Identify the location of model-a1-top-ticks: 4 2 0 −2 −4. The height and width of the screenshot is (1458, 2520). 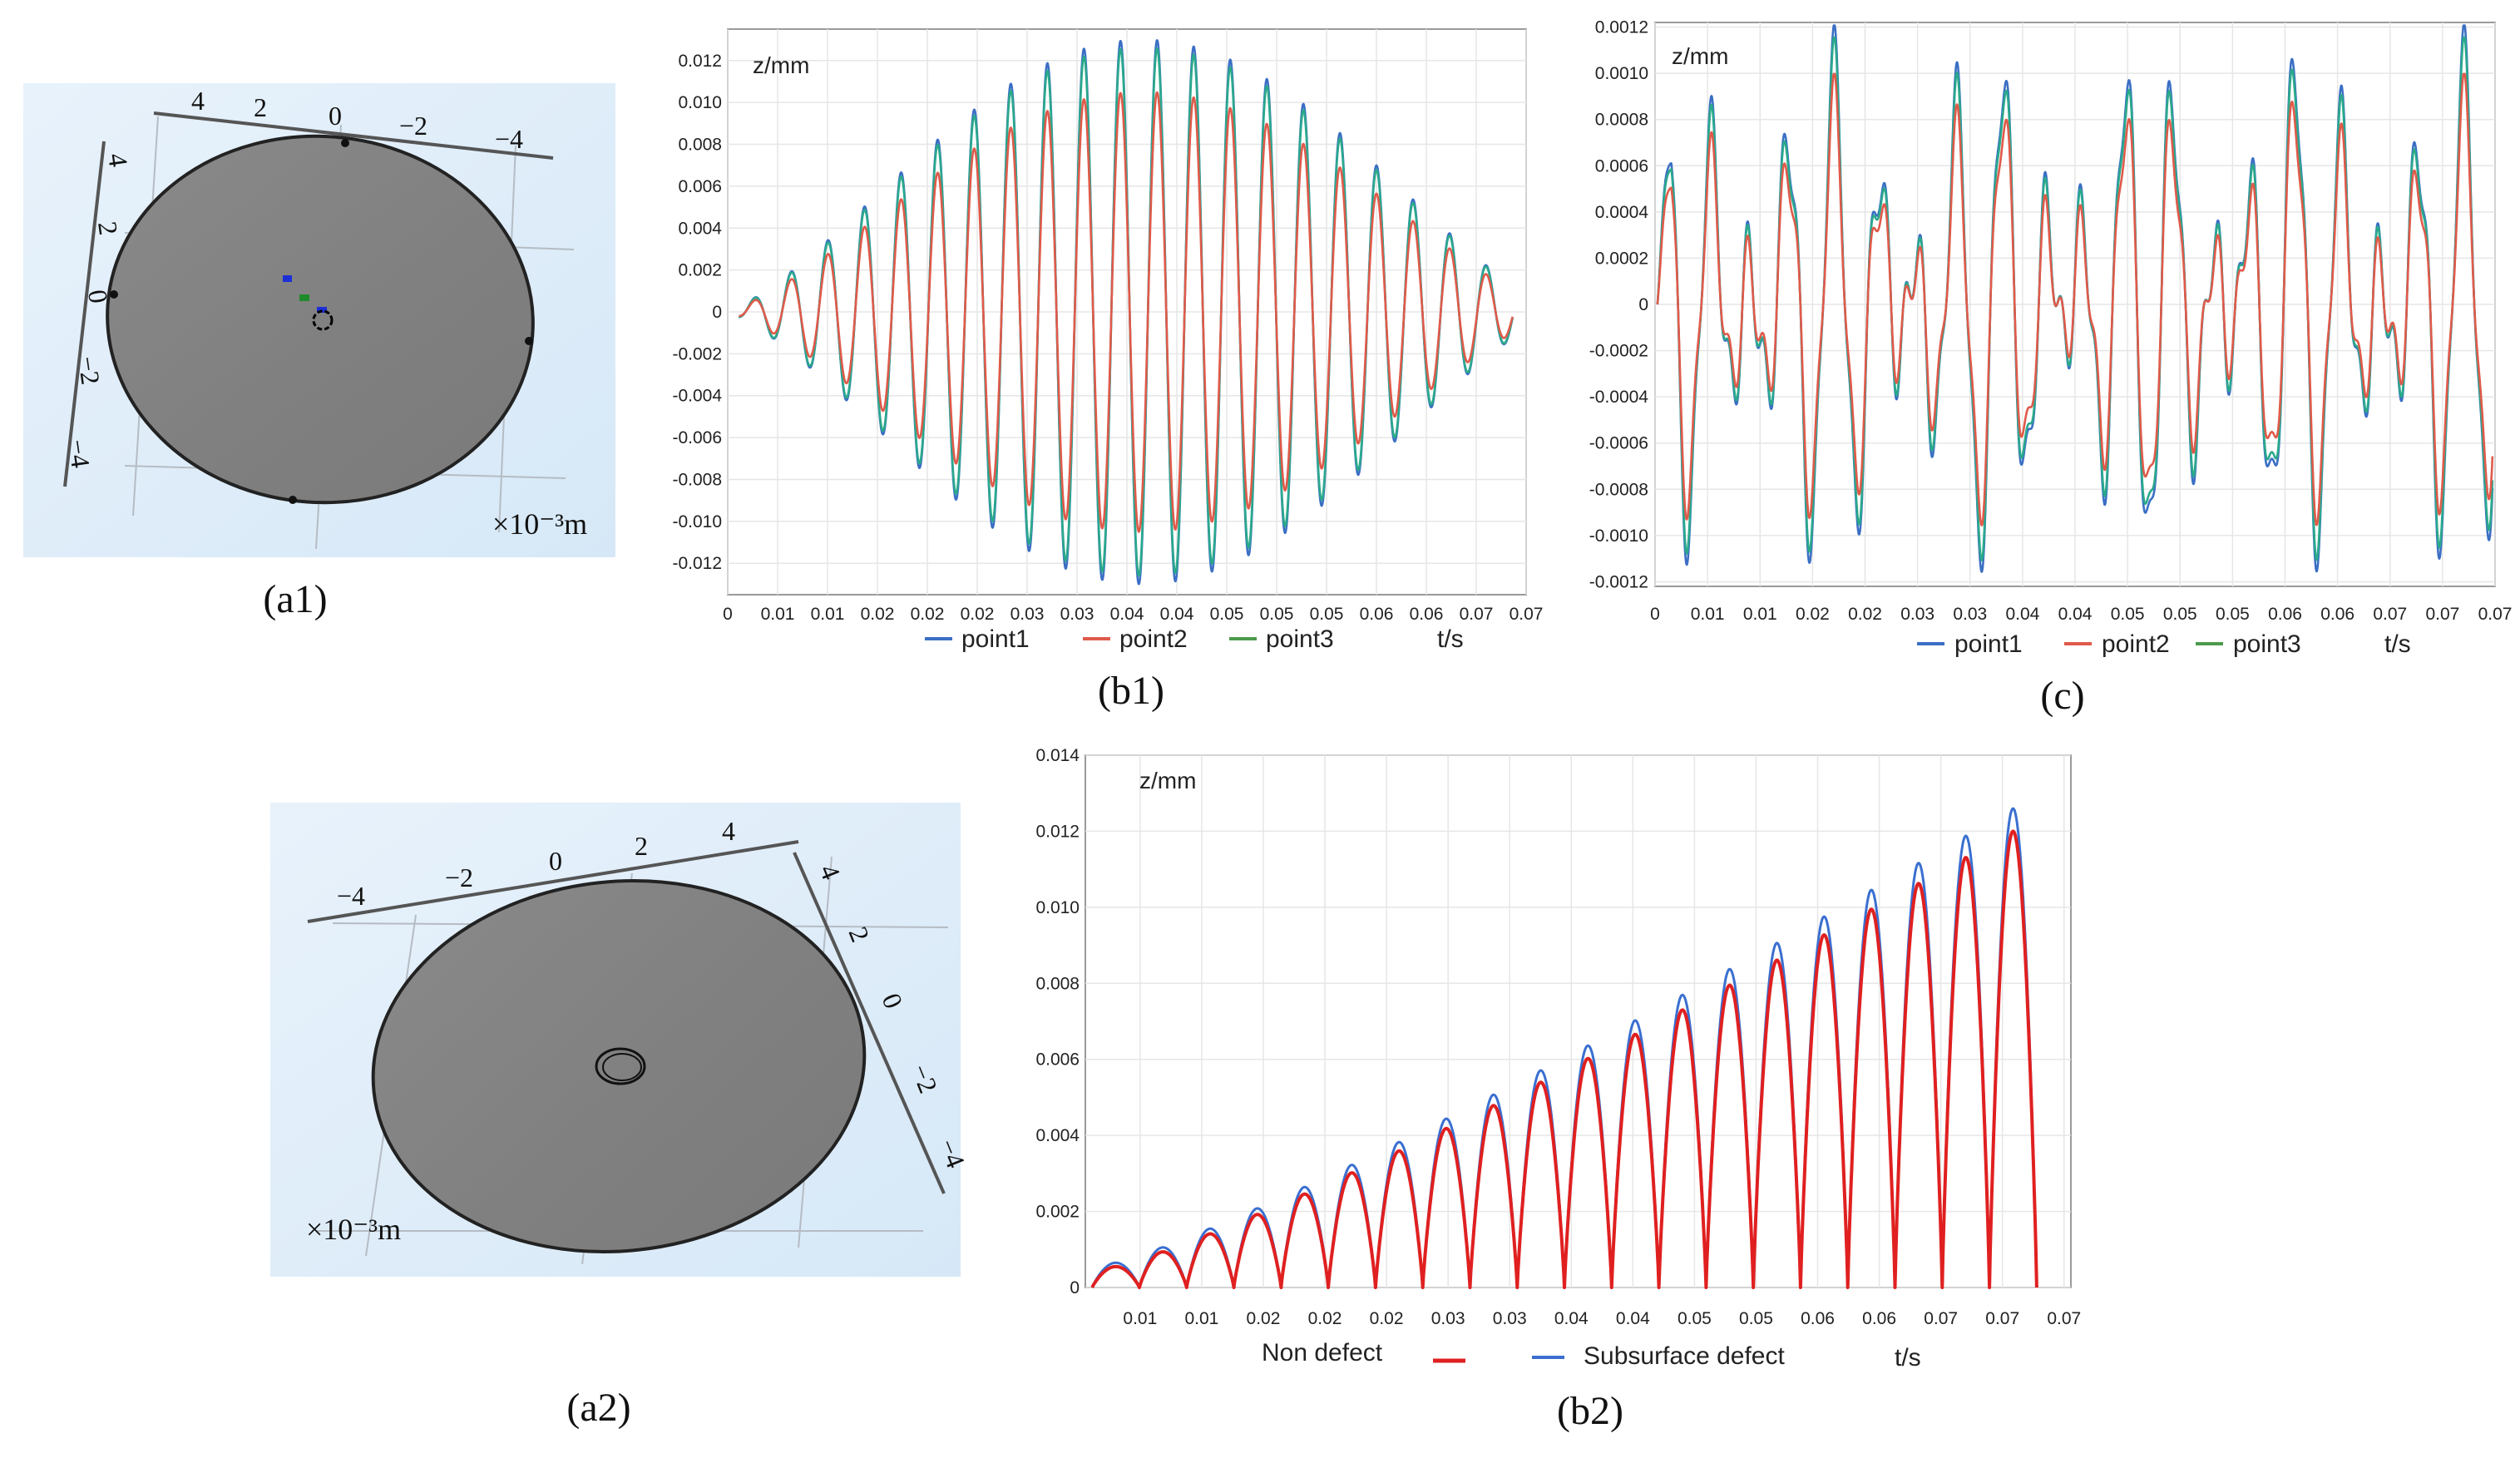
(357, 120).